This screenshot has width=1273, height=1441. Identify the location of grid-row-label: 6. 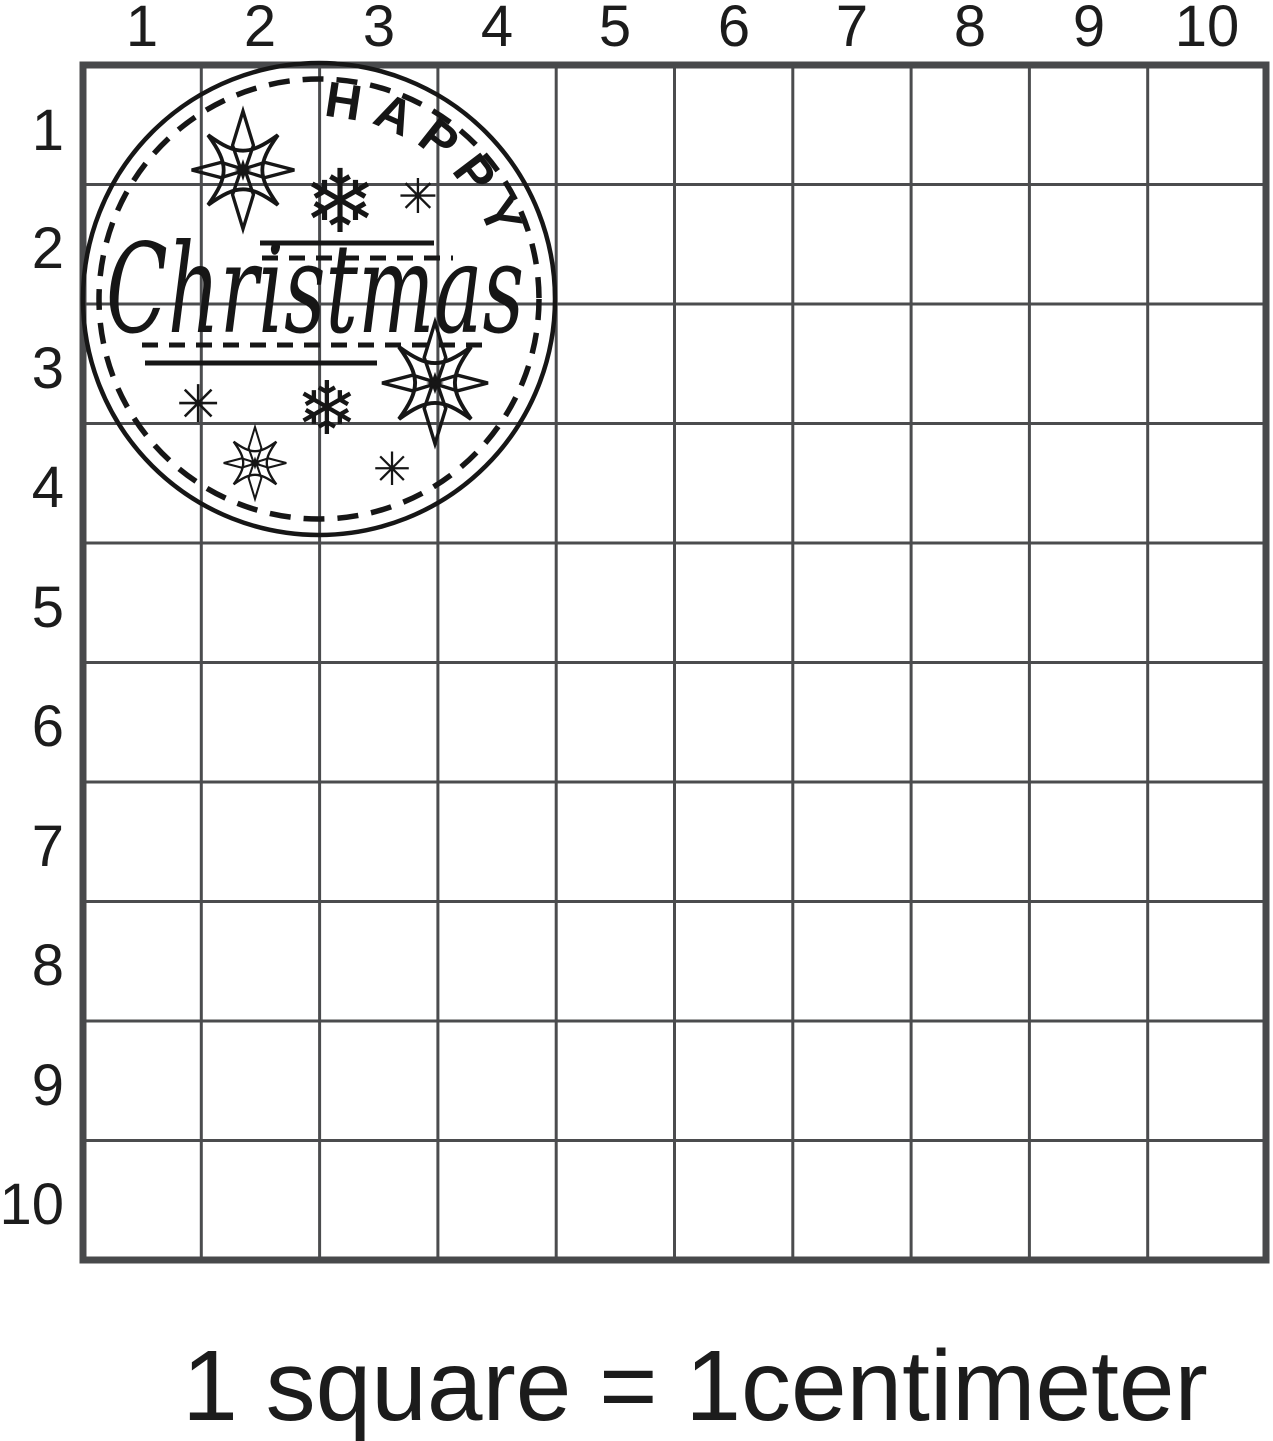
(48, 726).